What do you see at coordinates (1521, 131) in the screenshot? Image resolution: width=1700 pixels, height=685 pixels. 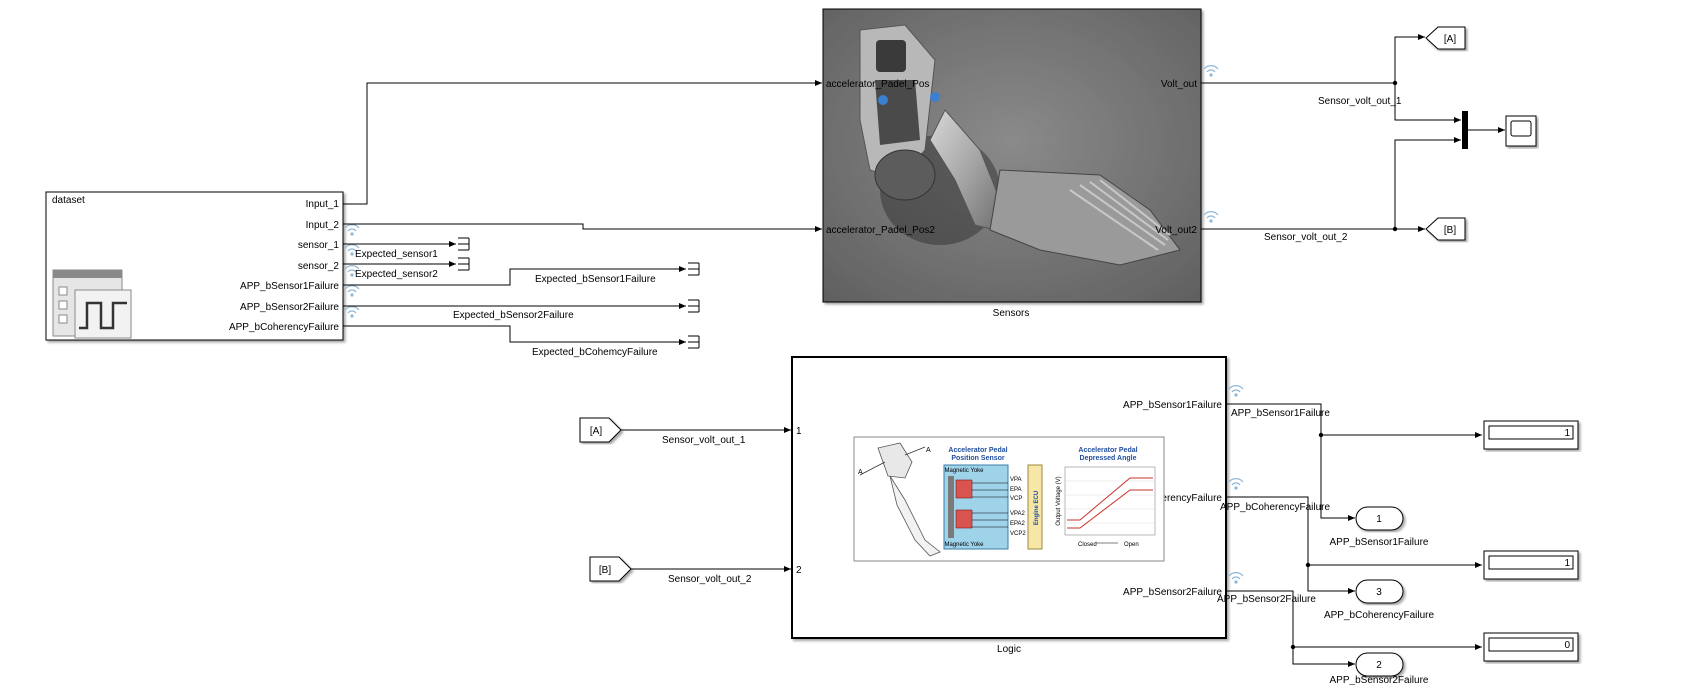 I see `scope-block` at bounding box center [1521, 131].